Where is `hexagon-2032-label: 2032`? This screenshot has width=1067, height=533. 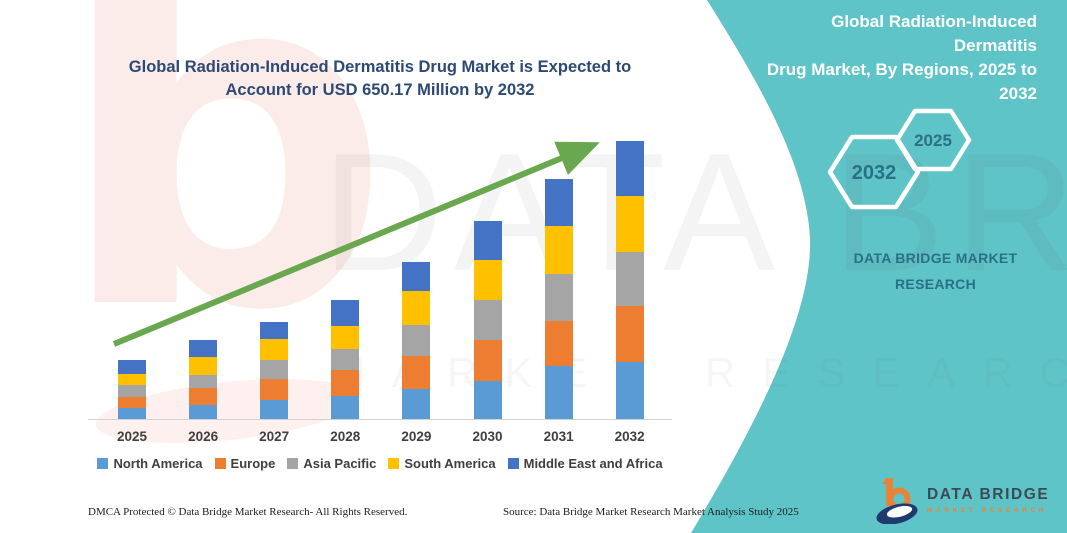
hexagon-2032-label: 2032 is located at coordinates (874, 173).